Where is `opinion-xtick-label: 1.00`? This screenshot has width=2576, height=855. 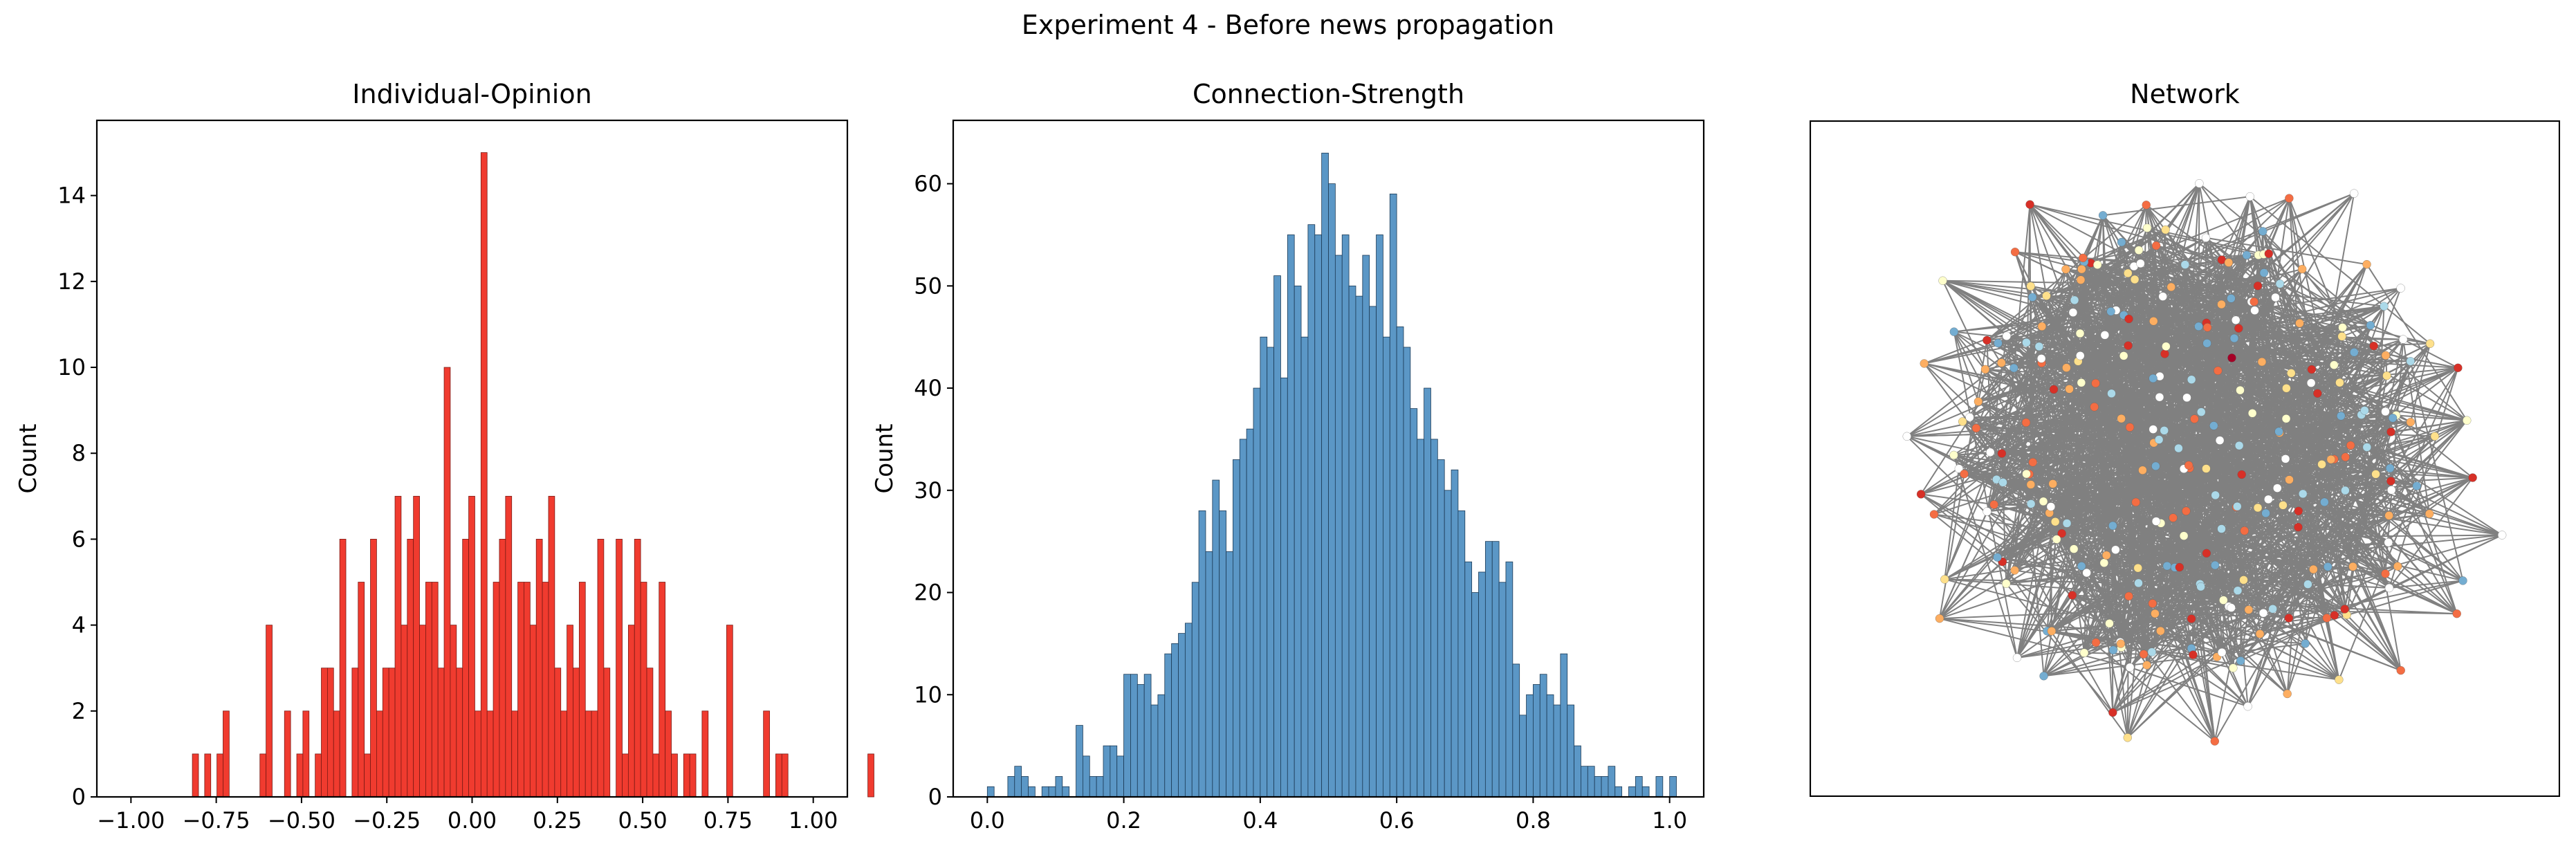 opinion-xtick-label: 1.00 is located at coordinates (813, 820).